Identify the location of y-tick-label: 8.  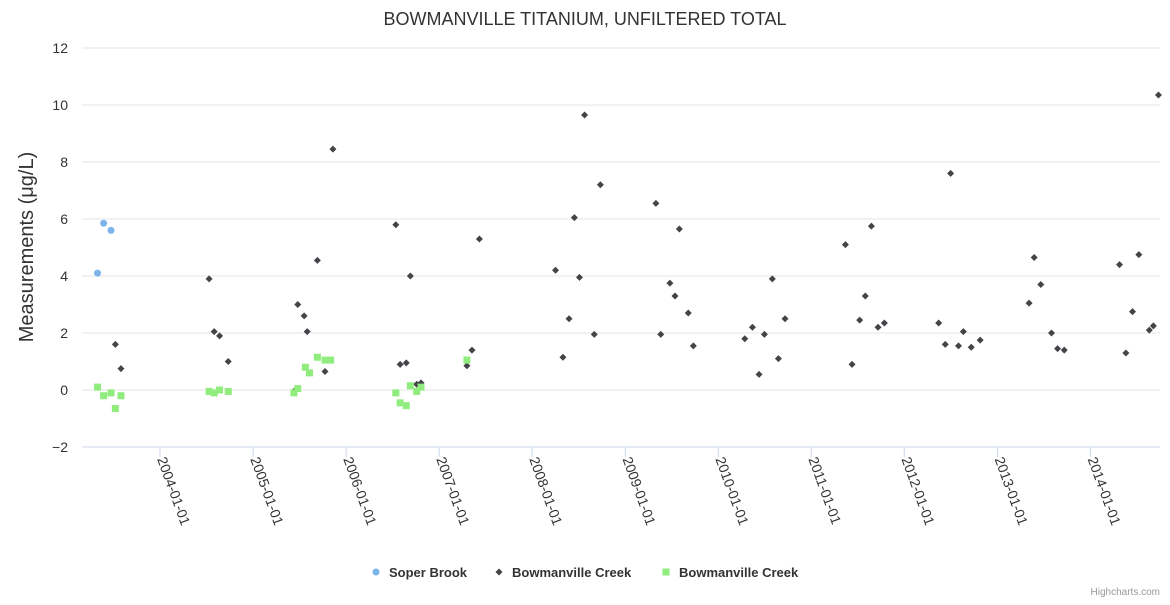
(64, 162).